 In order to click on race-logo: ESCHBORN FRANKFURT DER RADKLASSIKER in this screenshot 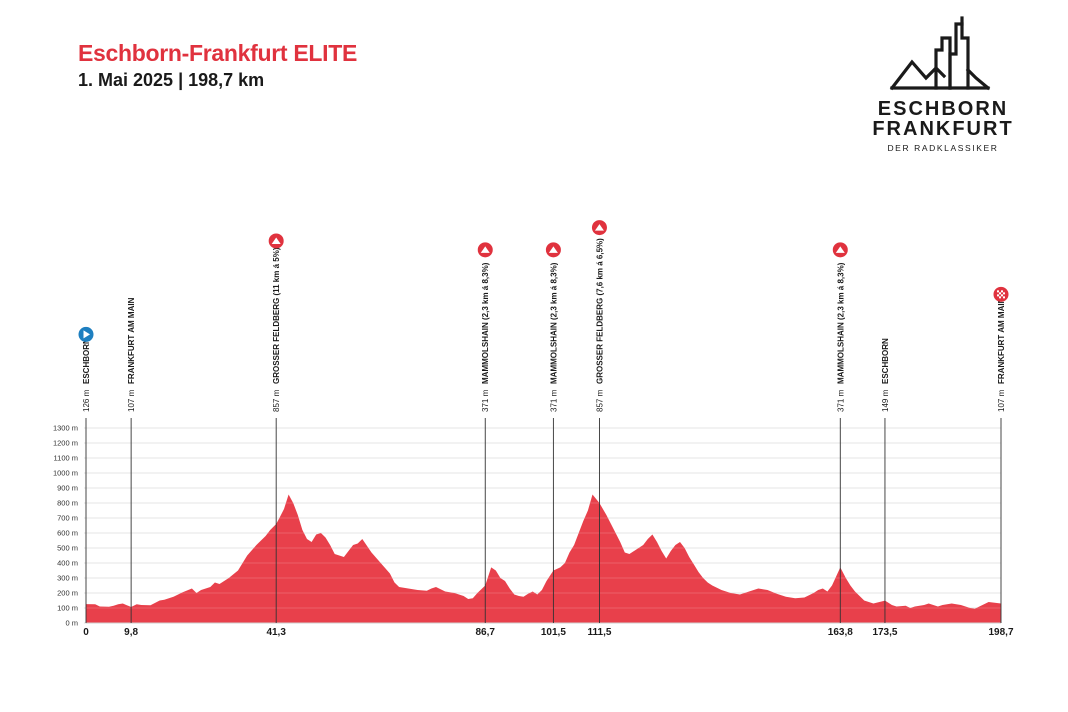, I will do `click(943, 89)`.